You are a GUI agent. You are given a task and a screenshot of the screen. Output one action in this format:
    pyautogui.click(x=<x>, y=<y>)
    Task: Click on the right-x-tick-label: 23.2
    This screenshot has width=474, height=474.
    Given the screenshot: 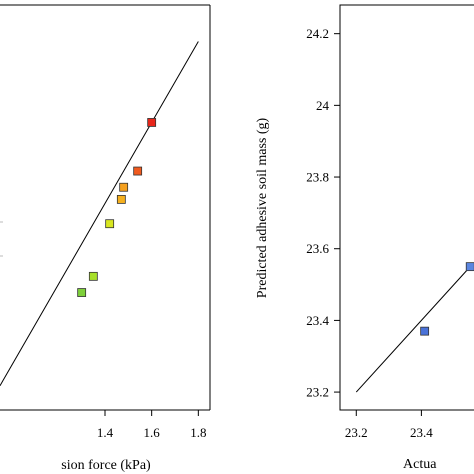 What is the action you would take?
    pyautogui.click(x=356, y=432)
    